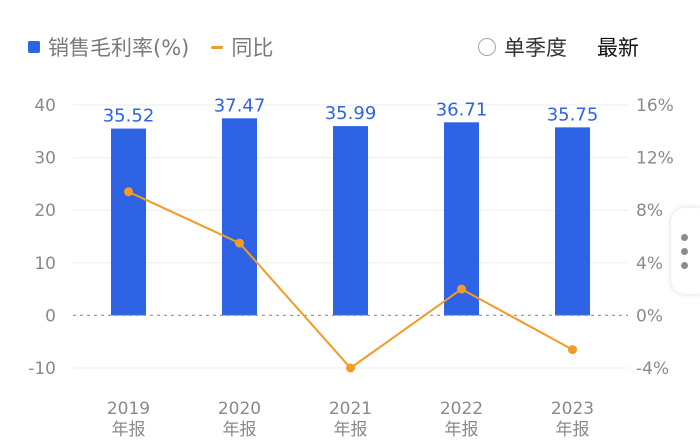 The image size is (700, 443). What do you see at coordinates (129, 116) in the screenshot?
I see `data-label: 35.52` at bounding box center [129, 116].